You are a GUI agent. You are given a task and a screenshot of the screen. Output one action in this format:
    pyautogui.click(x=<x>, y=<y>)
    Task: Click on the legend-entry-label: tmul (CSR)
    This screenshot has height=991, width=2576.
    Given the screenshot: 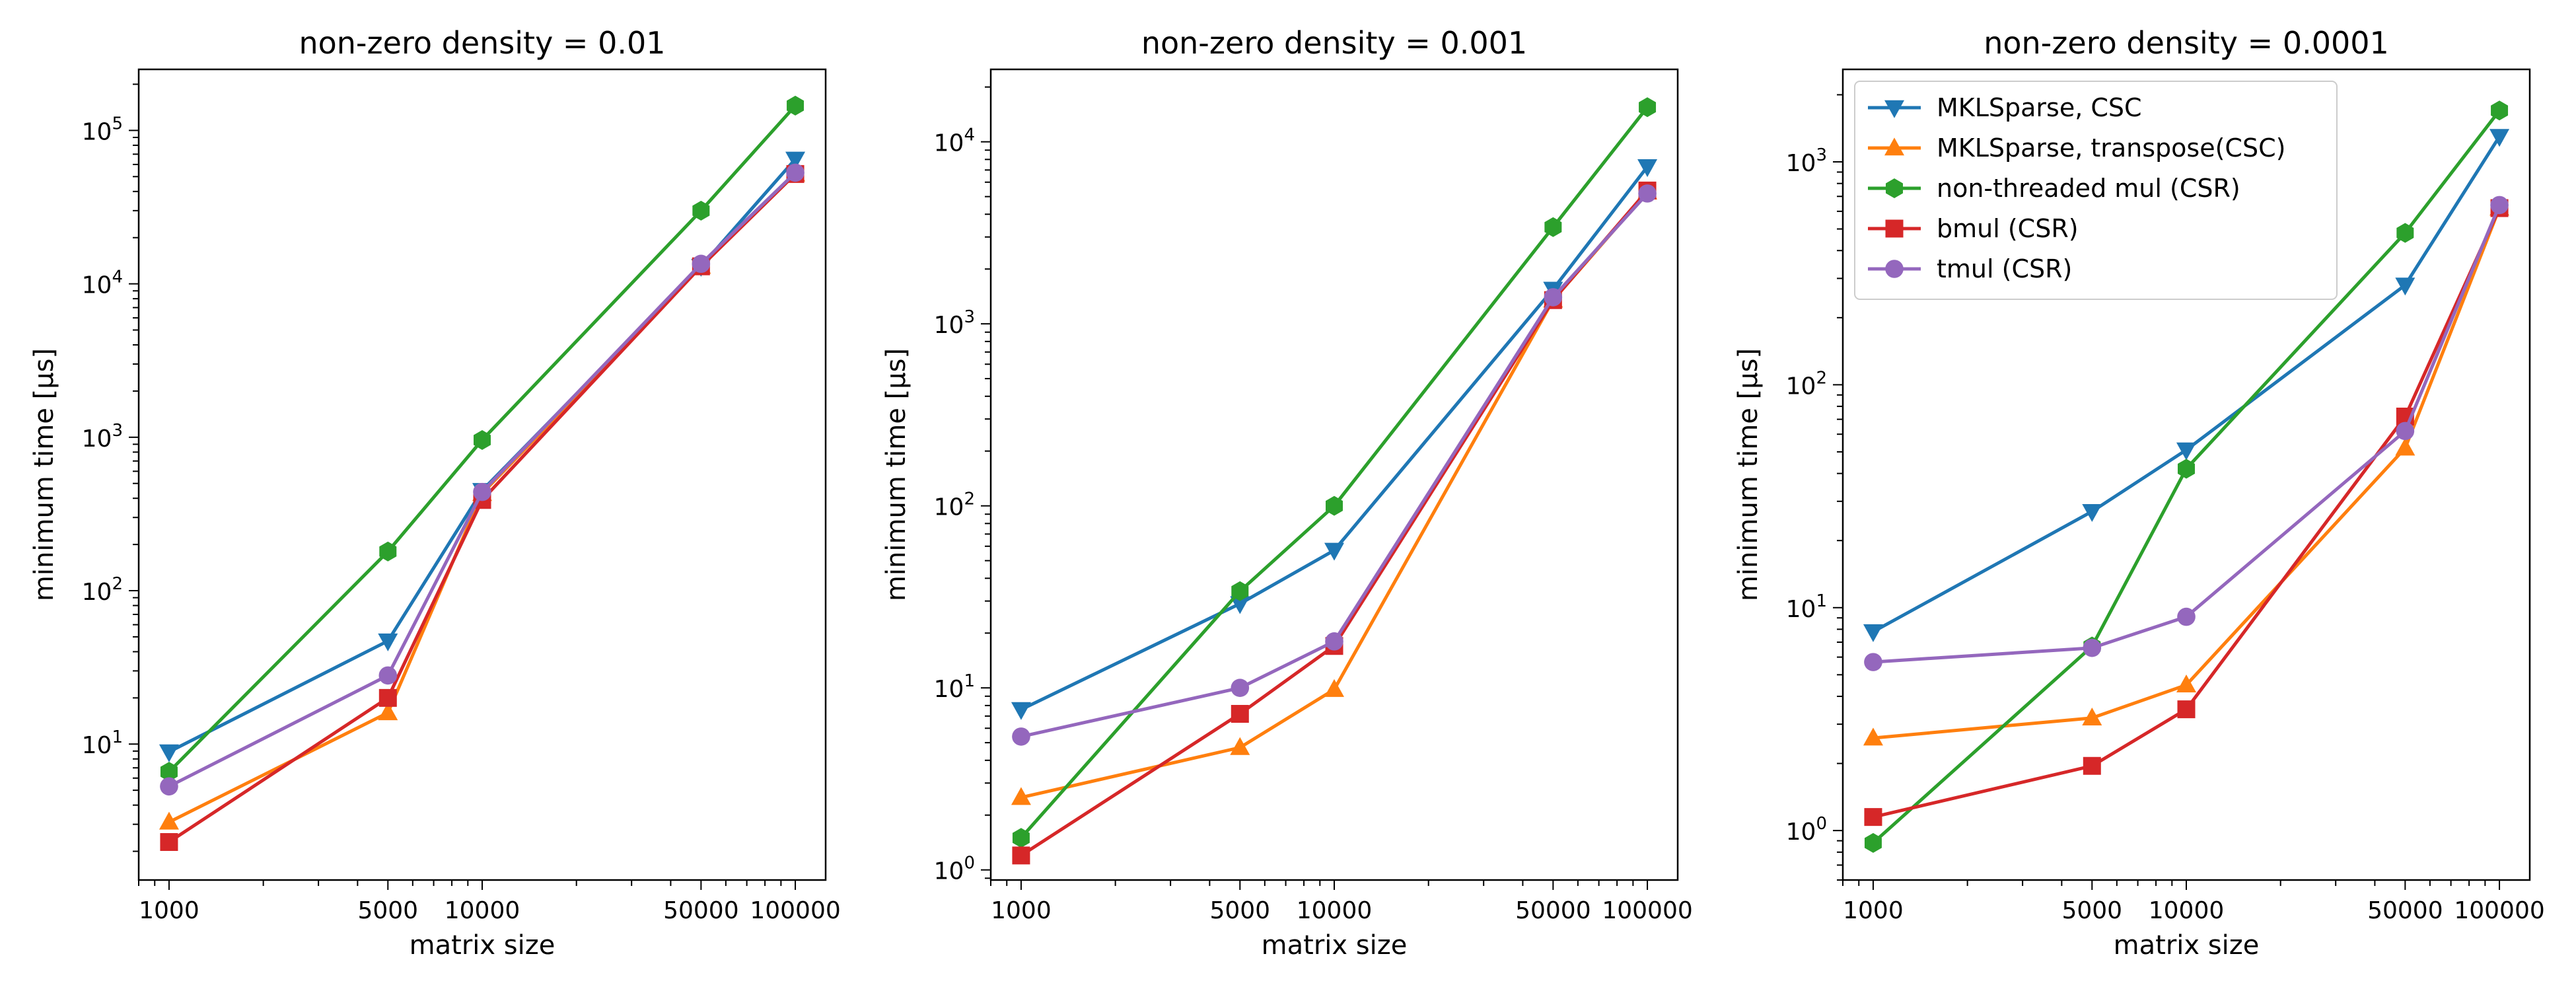 What is the action you would take?
    pyautogui.click(x=2004, y=268)
    